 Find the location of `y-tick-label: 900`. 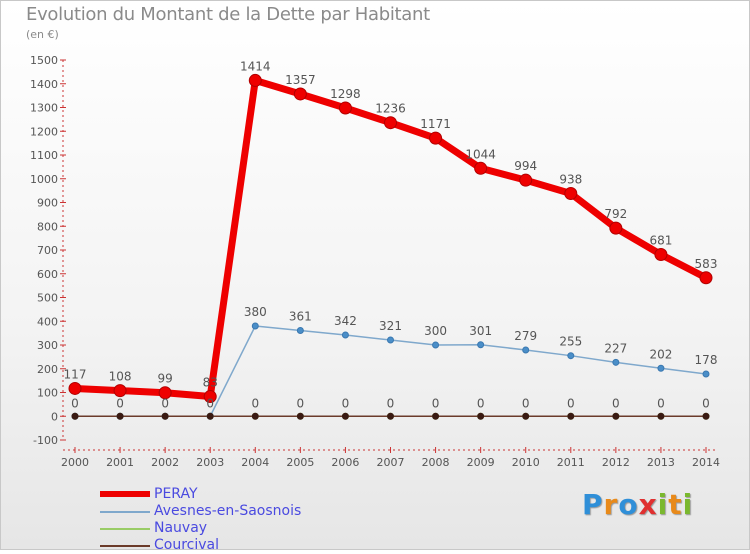

y-tick-label: 900 is located at coordinates (47, 203).